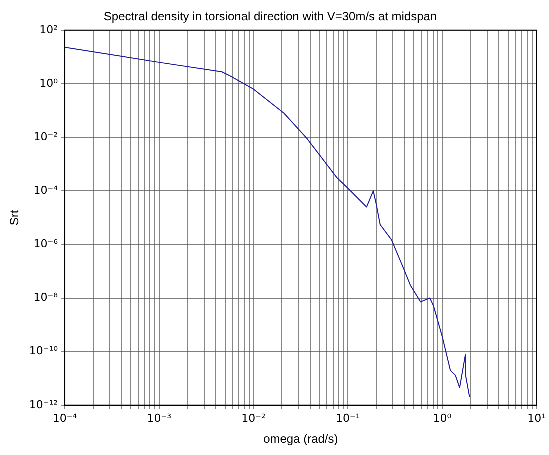  I want to click on y-tick-label: 10⁰, so click(49, 83).